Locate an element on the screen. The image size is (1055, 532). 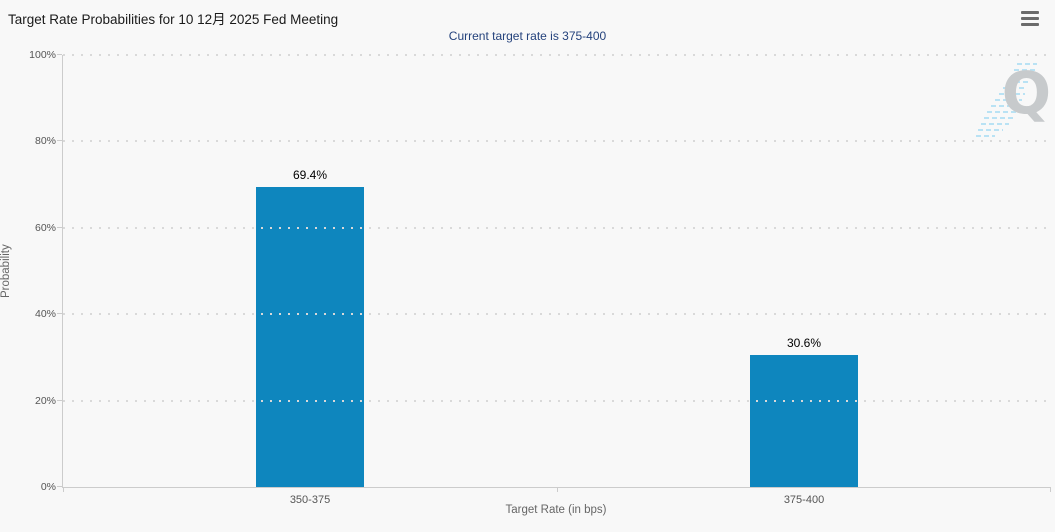
bar-group: 30.6% is located at coordinates (804, 411).